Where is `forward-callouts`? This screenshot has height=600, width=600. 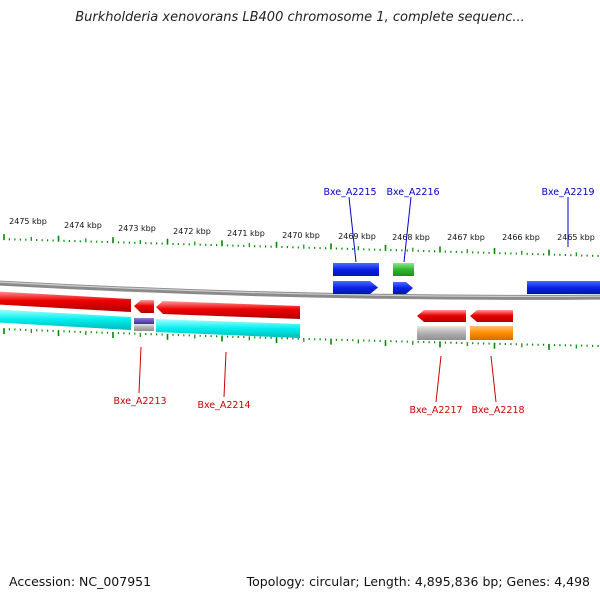
forward-callouts is located at coordinates (458, 229).